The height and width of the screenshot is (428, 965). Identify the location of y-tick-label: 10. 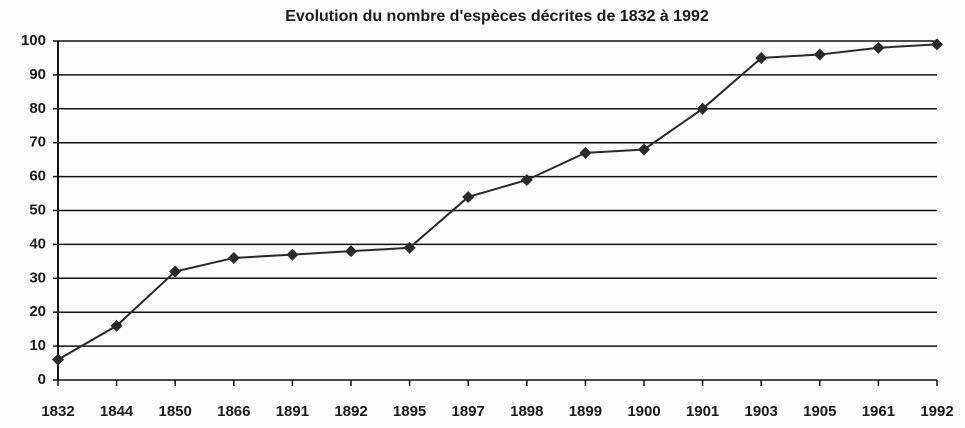
(37, 345).